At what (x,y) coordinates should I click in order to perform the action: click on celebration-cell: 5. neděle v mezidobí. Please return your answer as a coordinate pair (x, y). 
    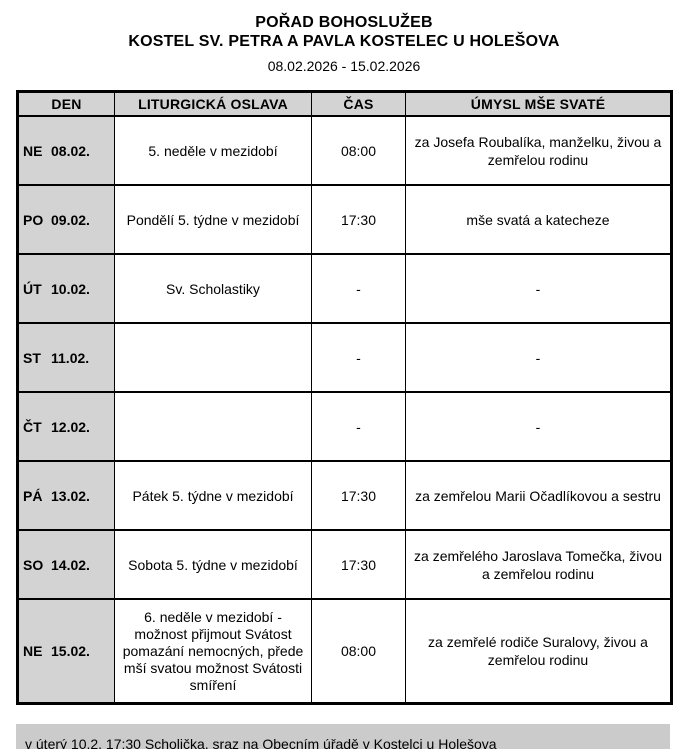
    Looking at the image, I should click on (213, 150).